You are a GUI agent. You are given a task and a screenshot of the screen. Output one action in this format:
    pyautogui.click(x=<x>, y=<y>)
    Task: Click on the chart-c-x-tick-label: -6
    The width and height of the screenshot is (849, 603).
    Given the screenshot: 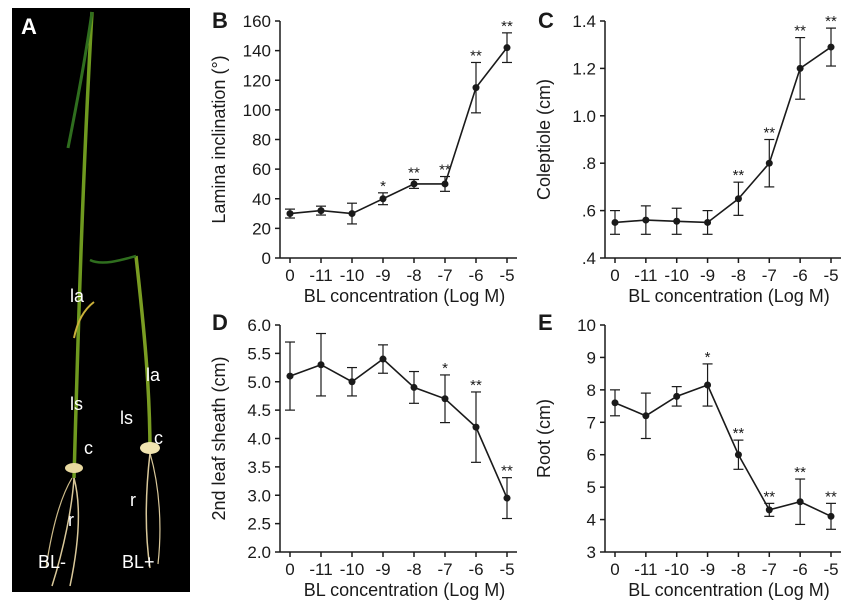 What is the action you would take?
    pyautogui.click(x=800, y=275)
    